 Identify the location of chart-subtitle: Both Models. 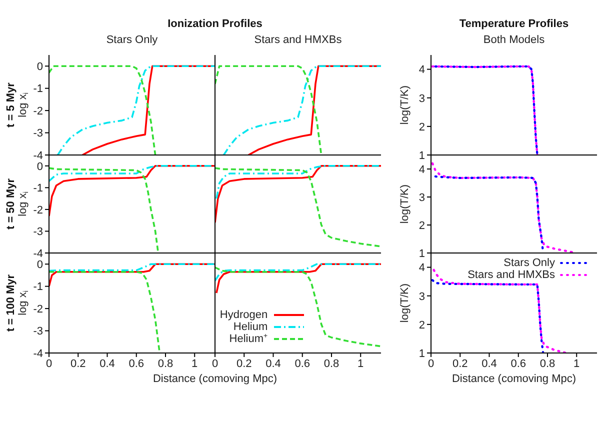
(514, 40).